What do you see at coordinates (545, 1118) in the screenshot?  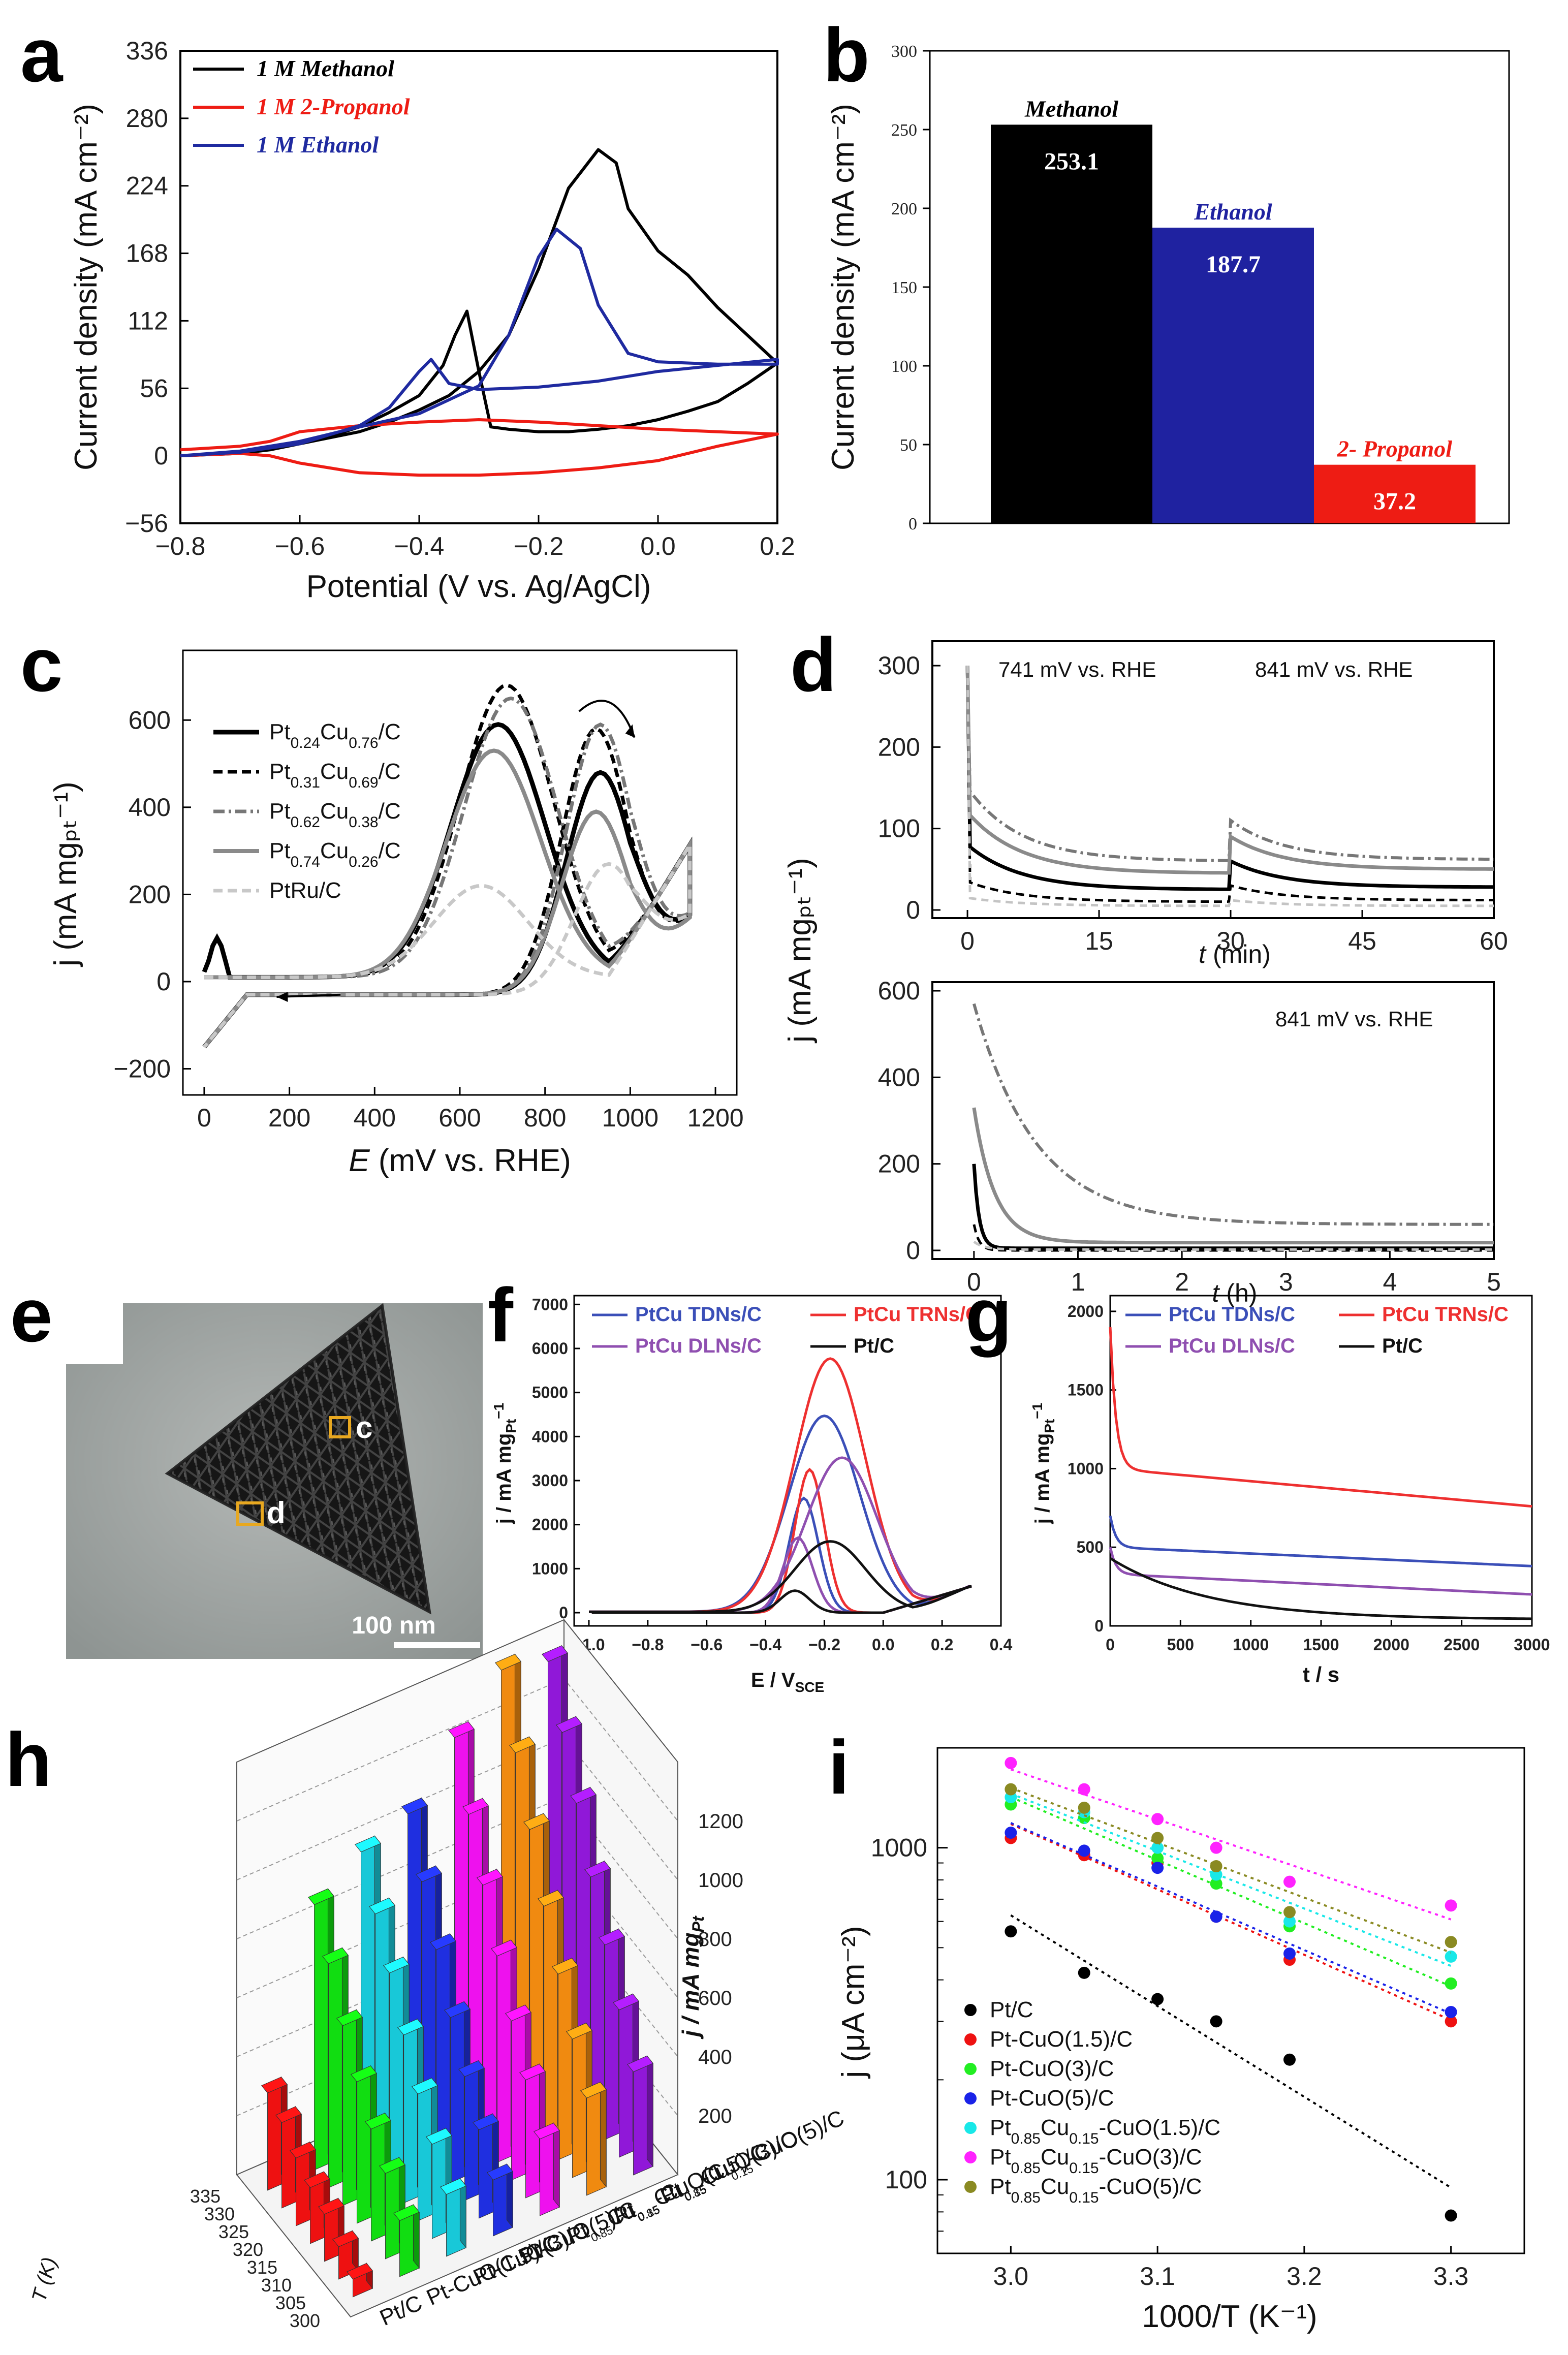 I see `panel-c-xtick-label-4: 800` at bounding box center [545, 1118].